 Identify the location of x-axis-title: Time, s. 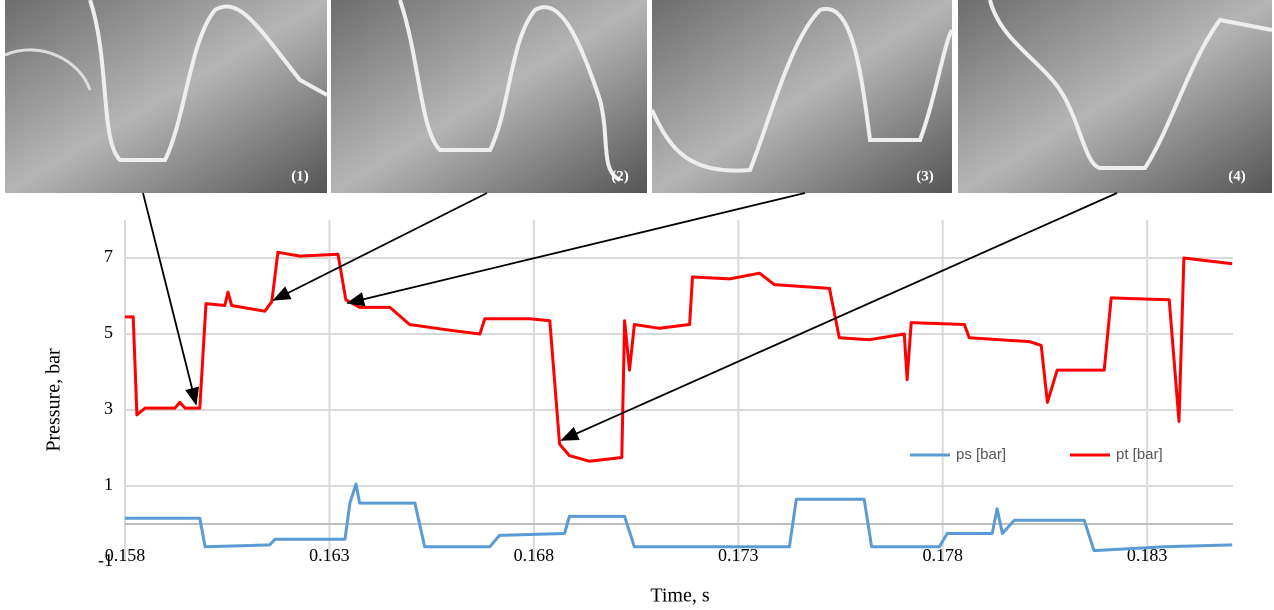
(680, 596).